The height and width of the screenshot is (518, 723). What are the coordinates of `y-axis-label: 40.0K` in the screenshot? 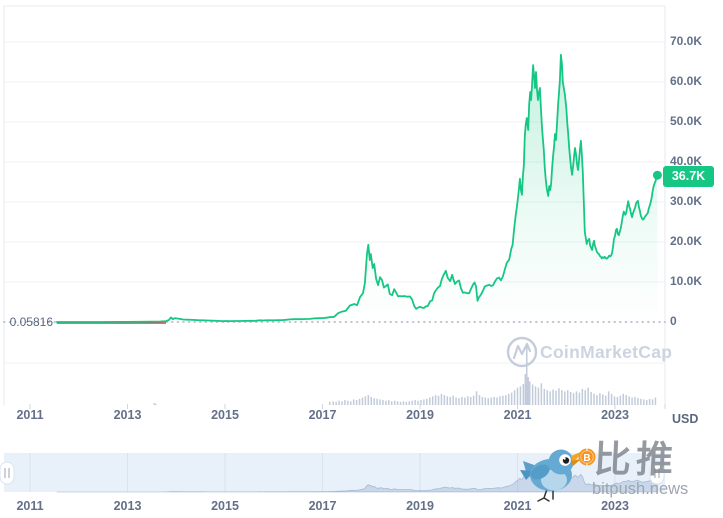 It's located at (686, 161).